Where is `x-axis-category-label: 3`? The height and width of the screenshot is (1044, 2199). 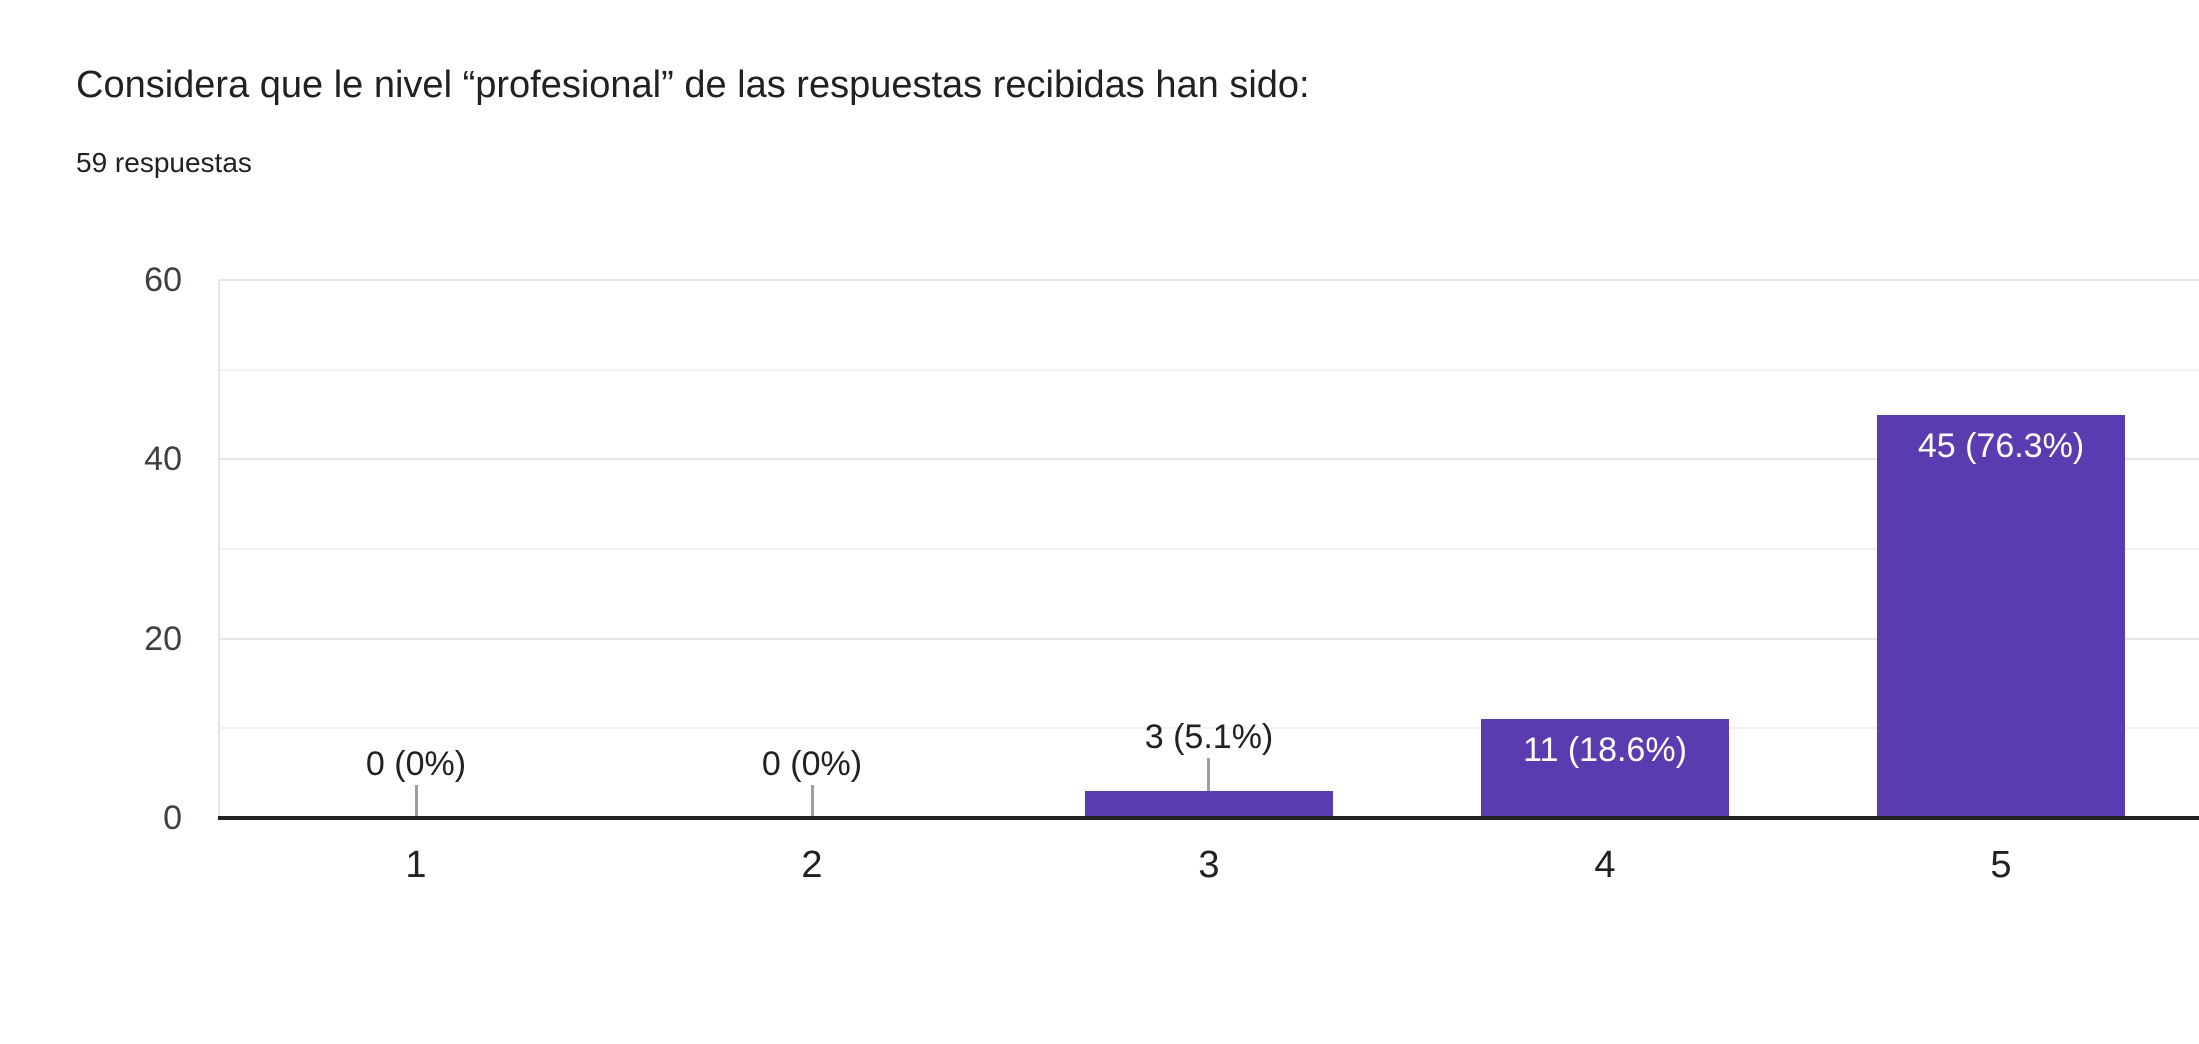
x-axis-category-label: 3 is located at coordinates (1209, 865).